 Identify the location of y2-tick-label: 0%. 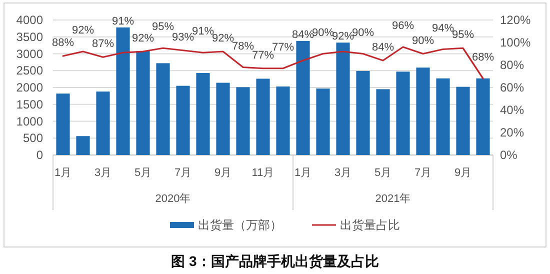
(509, 155).